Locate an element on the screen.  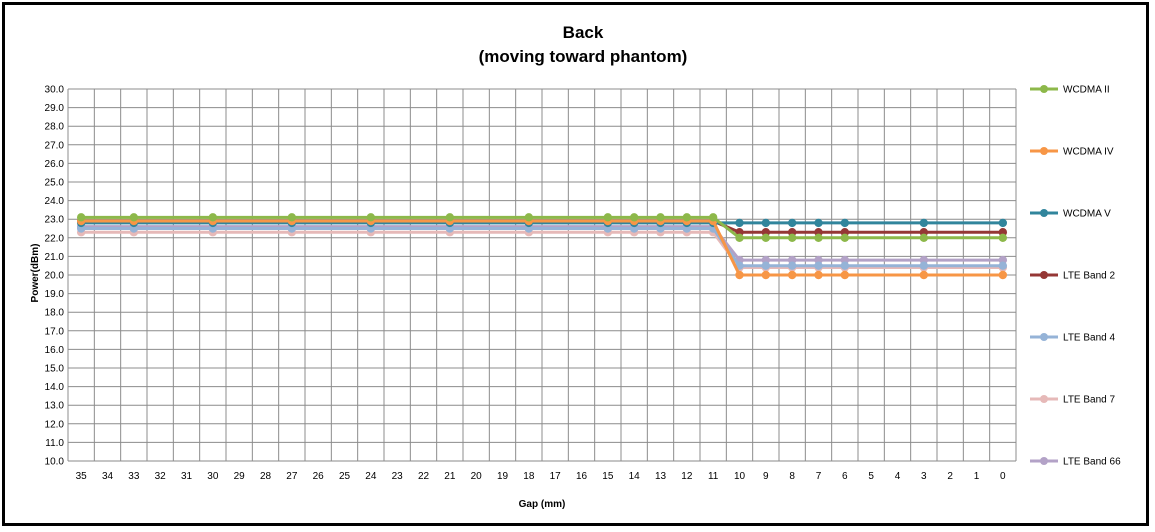
x-tick-label: 5 is located at coordinates (871, 476).